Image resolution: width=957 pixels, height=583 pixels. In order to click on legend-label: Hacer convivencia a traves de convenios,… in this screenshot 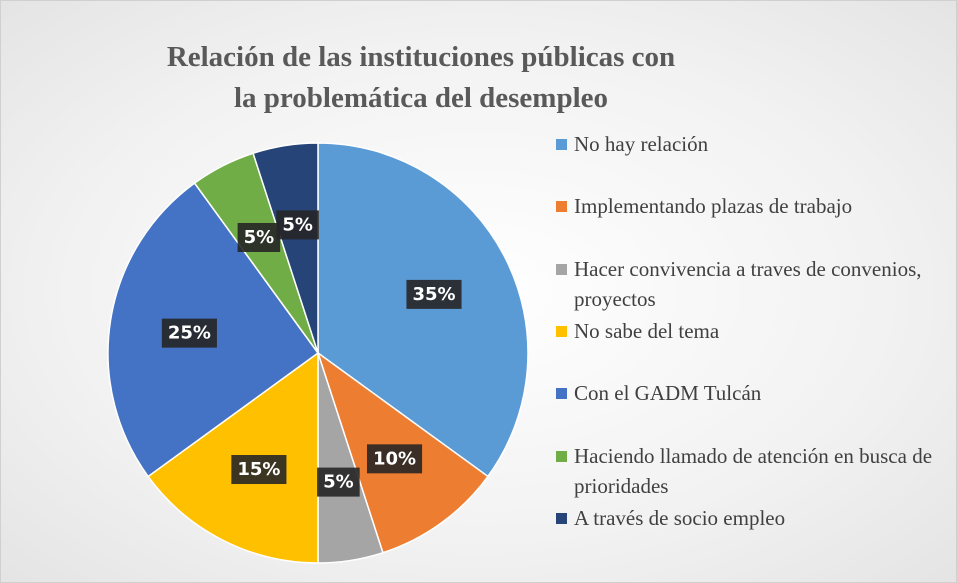, I will do `click(748, 283)`.